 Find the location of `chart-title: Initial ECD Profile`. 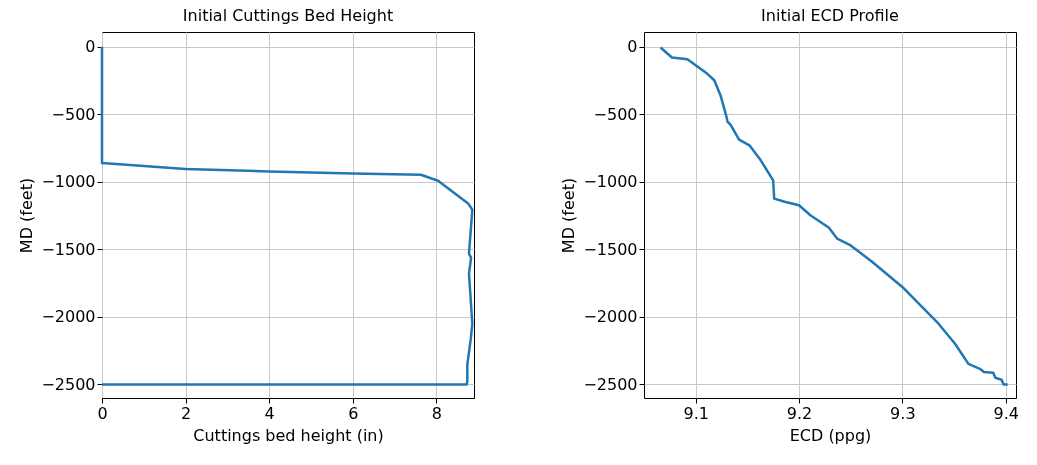

chart-title: Initial ECD Profile is located at coordinates (830, 15).